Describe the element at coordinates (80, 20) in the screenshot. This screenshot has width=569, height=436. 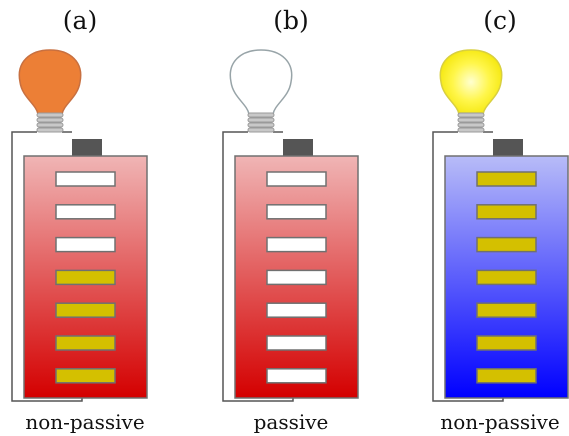
I see `panel-a-label: (a)` at that location.